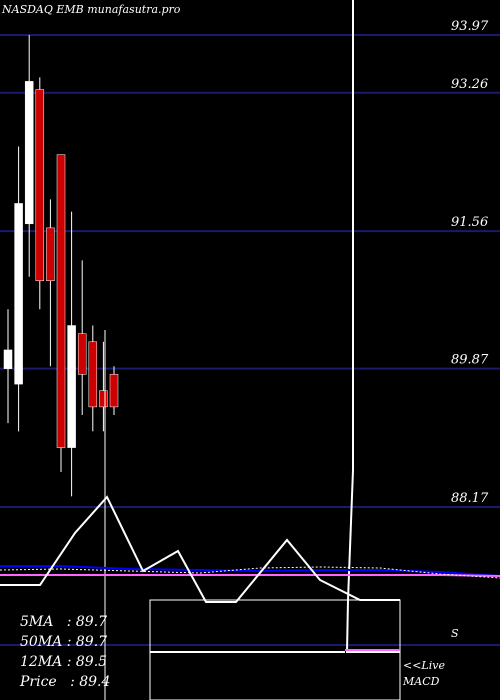 The height and width of the screenshot is (700, 500). Describe the element at coordinates (91, 9) in the screenshot. I see `chart-title: NASDAQ EMB munafasutra.pro` at that location.